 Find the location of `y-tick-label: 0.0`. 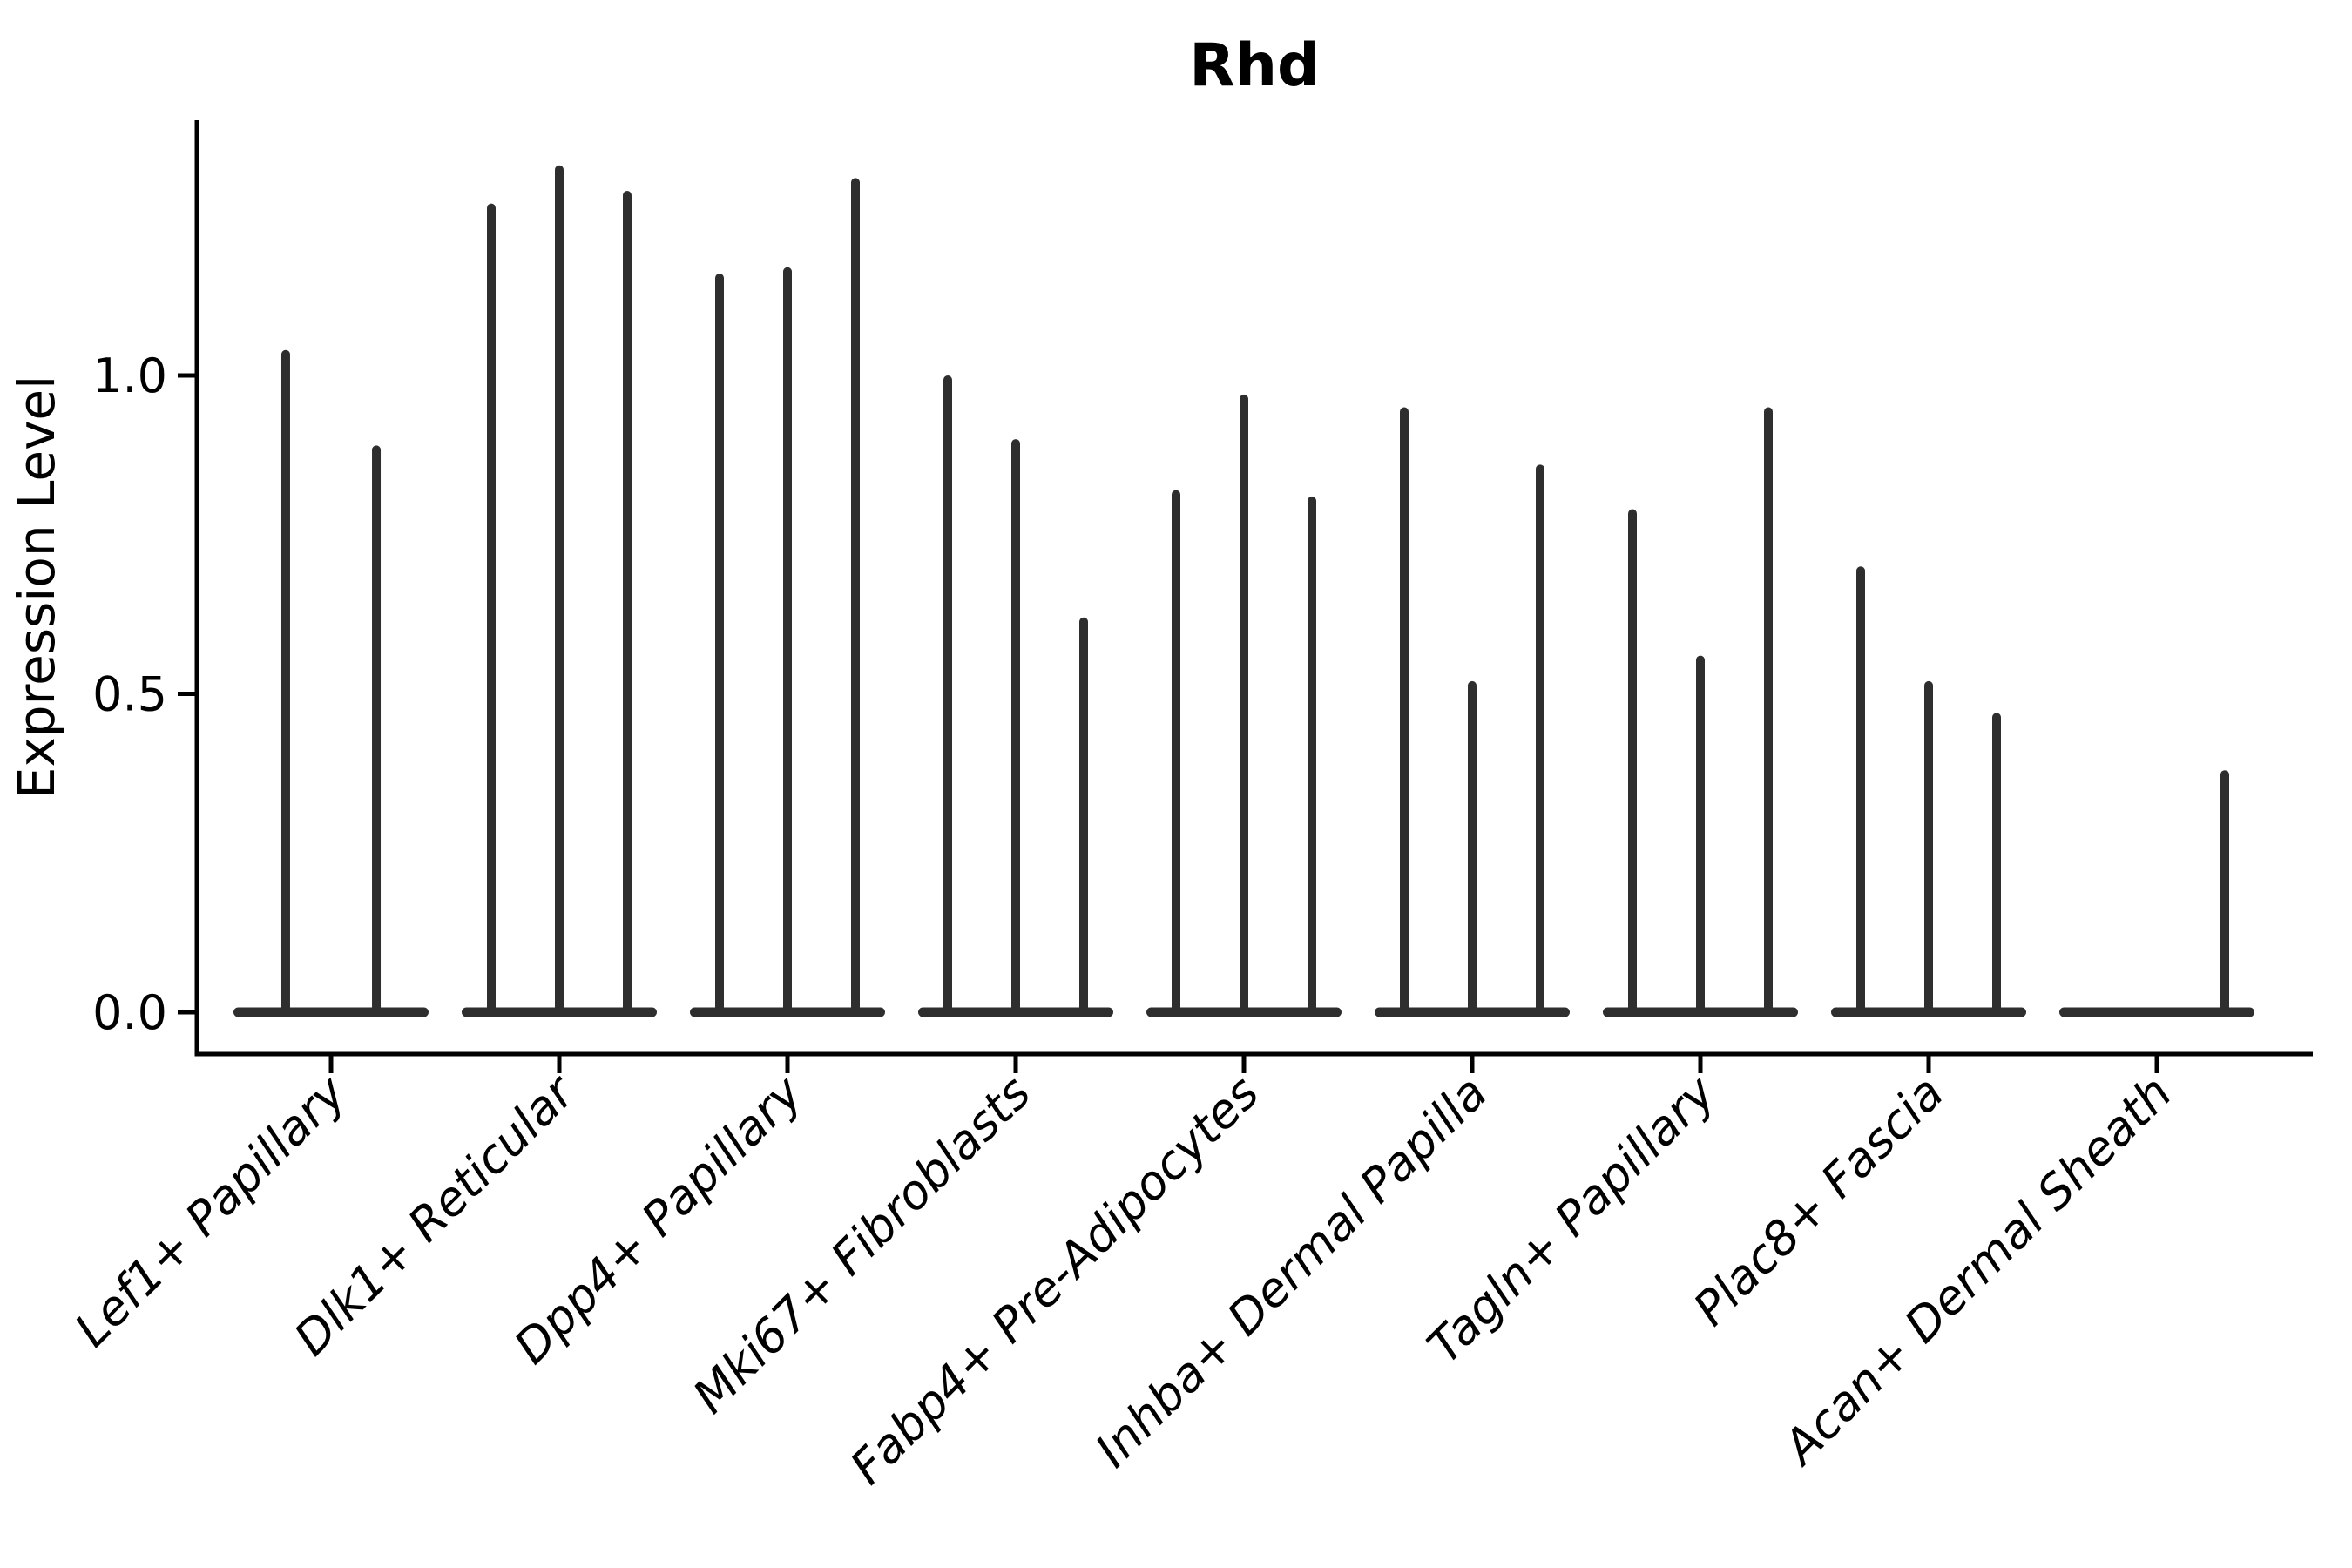

y-tick-label: 0.0 is located at coordinates (129, 1013).